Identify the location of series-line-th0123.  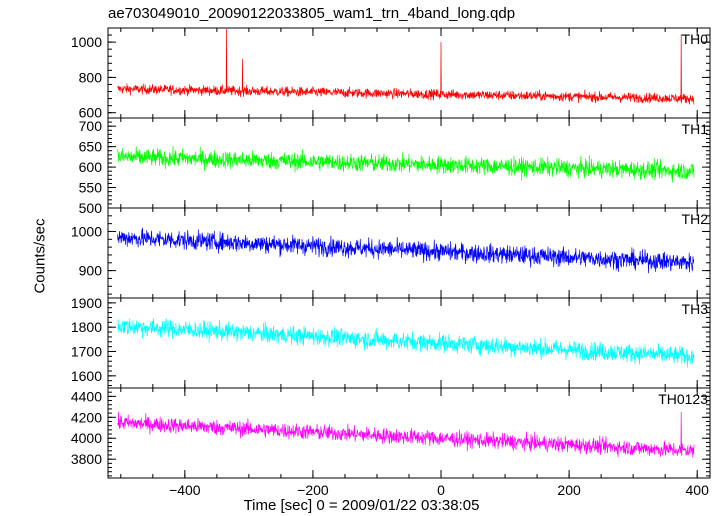
(406, 434).